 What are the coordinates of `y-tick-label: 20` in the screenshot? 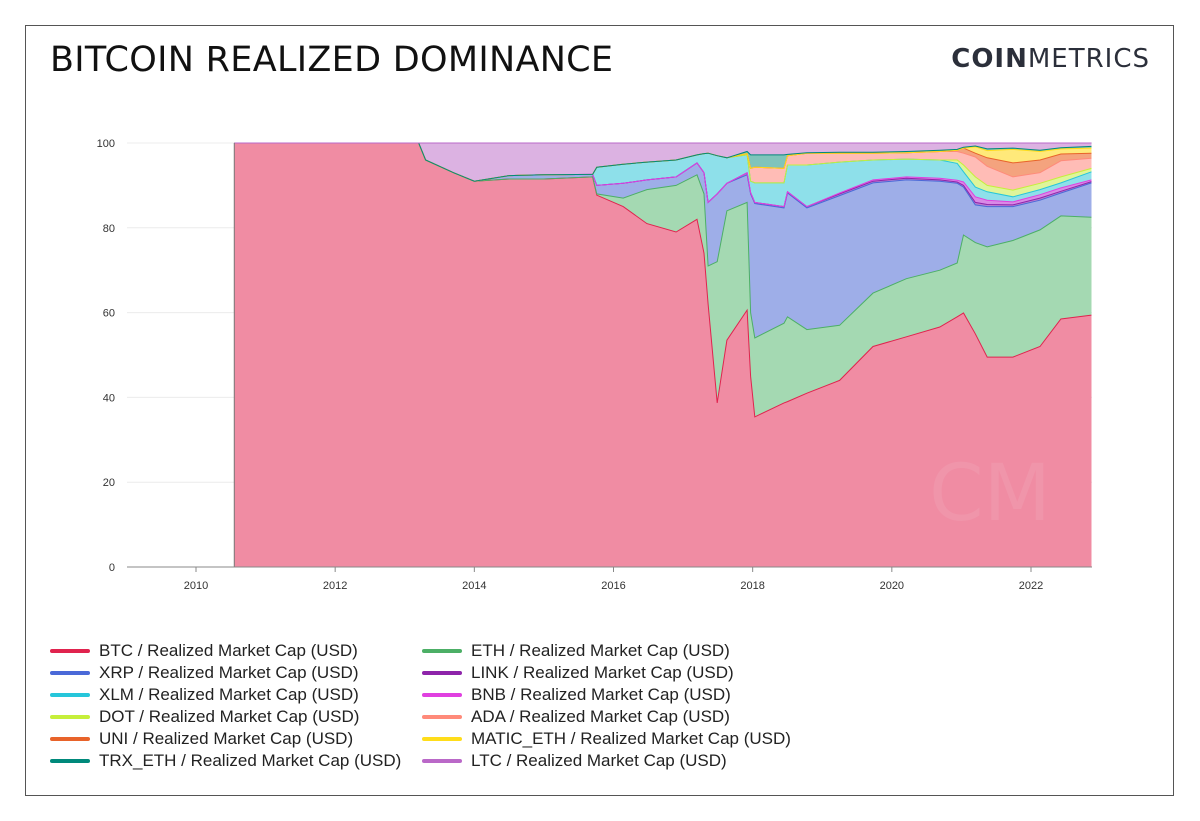 It's located at (109, 483).